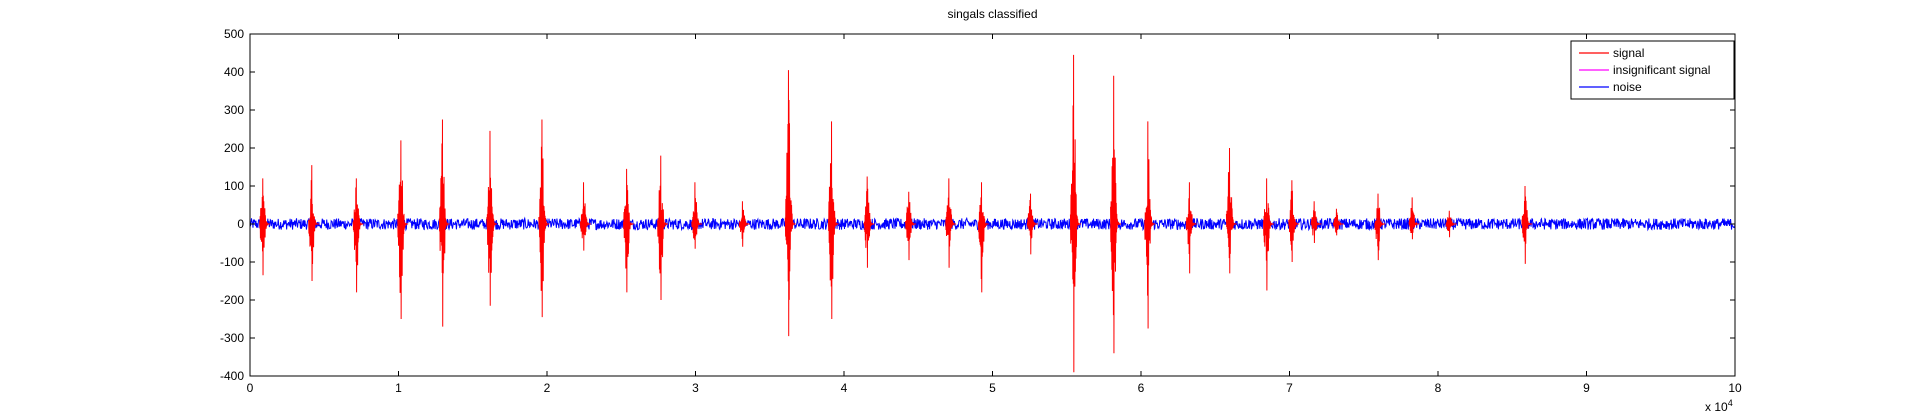  I want to click on legend-label: signal, so click(1628, 53).